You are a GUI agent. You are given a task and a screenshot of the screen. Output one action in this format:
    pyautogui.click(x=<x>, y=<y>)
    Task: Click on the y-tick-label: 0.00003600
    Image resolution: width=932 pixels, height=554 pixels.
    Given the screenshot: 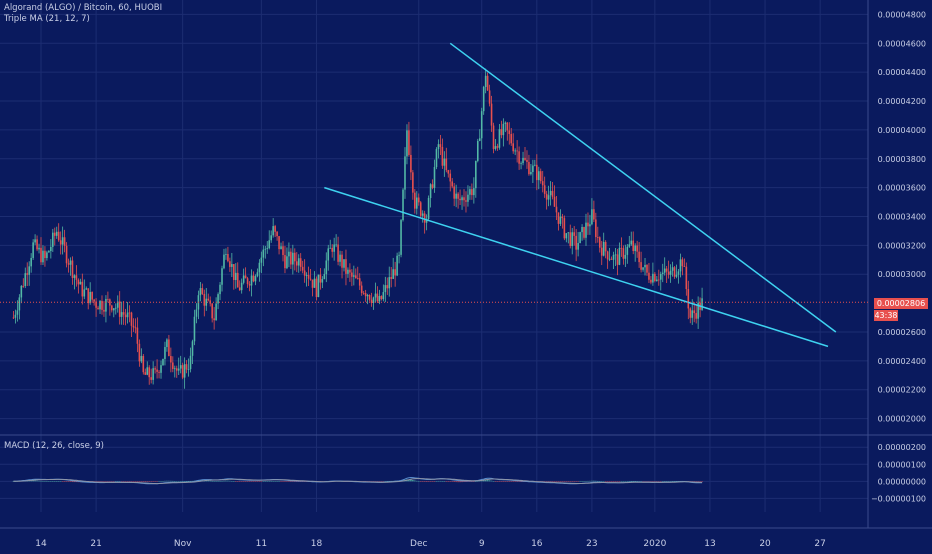 What is the action you would take?
    pyautogui.click(x=902, y=188)
    